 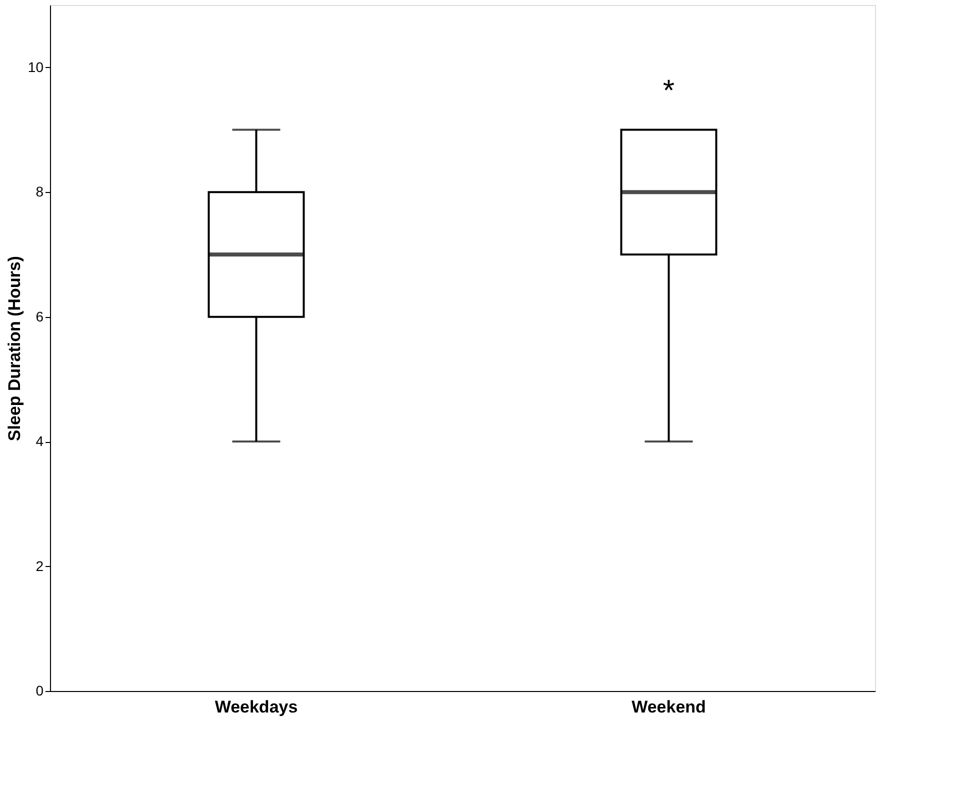 I want to click on annotation: *, so click(x=668, y=91).